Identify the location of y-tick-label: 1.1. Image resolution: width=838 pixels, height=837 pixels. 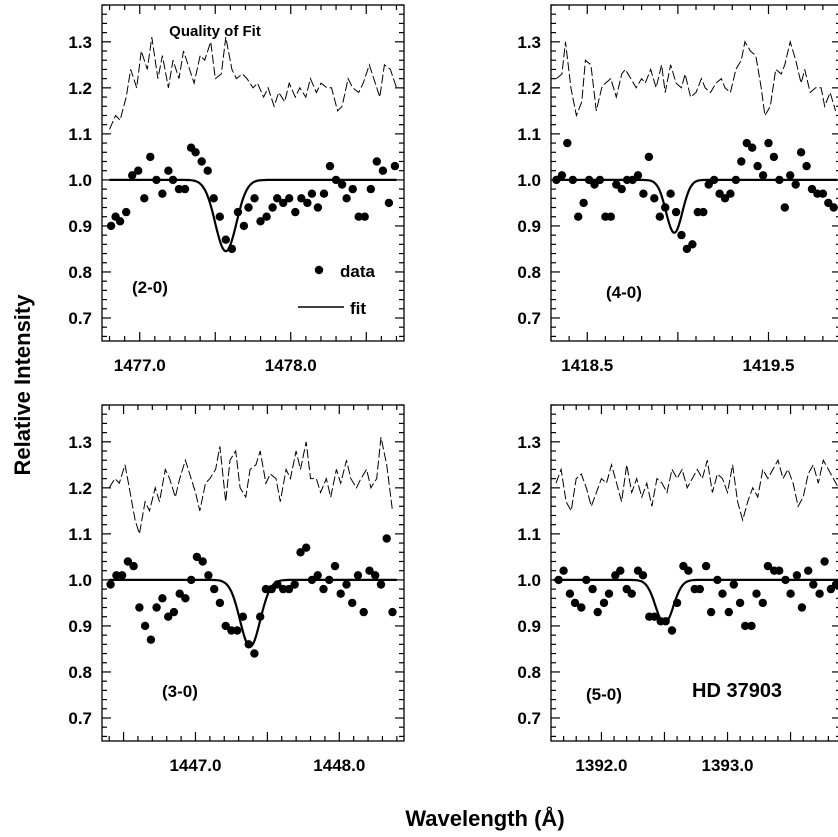
(529, 134).